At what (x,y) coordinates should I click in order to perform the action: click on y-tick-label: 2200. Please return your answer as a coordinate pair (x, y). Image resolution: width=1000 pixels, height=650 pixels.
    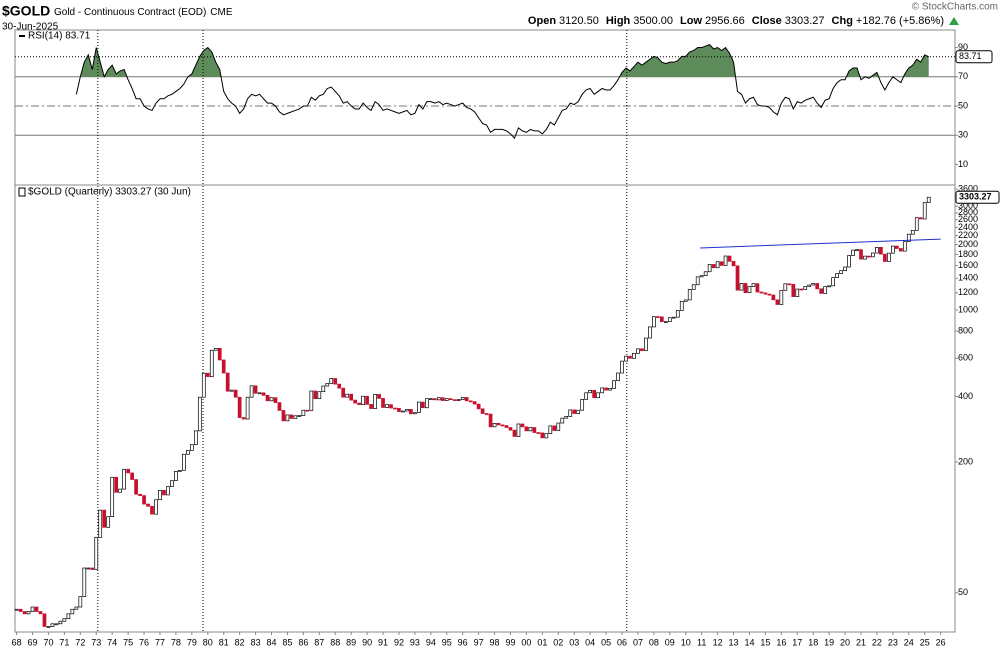
    Looking at the image, I should click on (968, 235).